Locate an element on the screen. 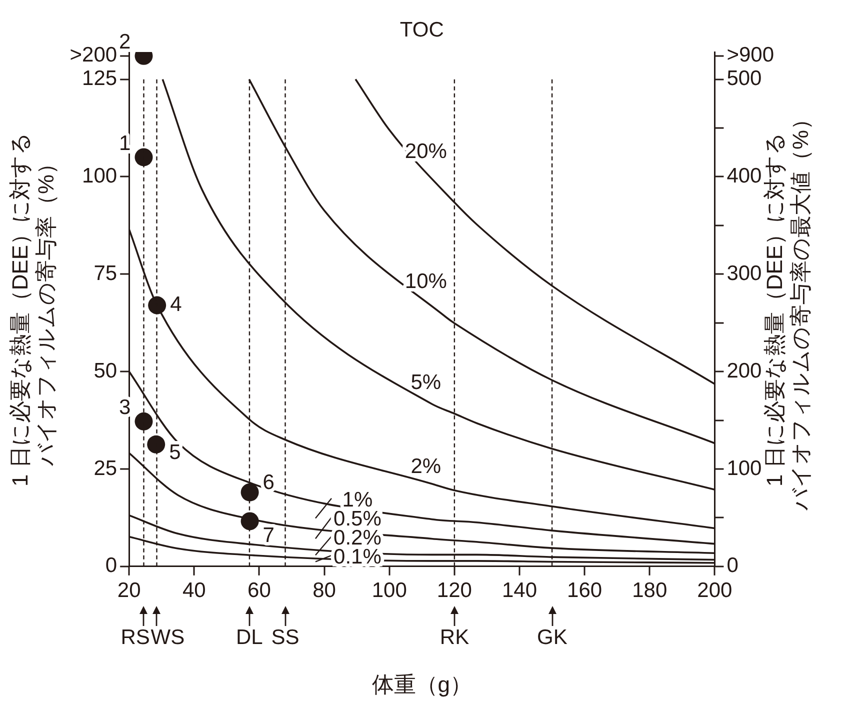 This screenshot has width=845, height=707. y-axis-title: 1 日に必要な熱量（DEE）に対するバイオフィルムの寄与率（%） is located at coordinates (33, 309).